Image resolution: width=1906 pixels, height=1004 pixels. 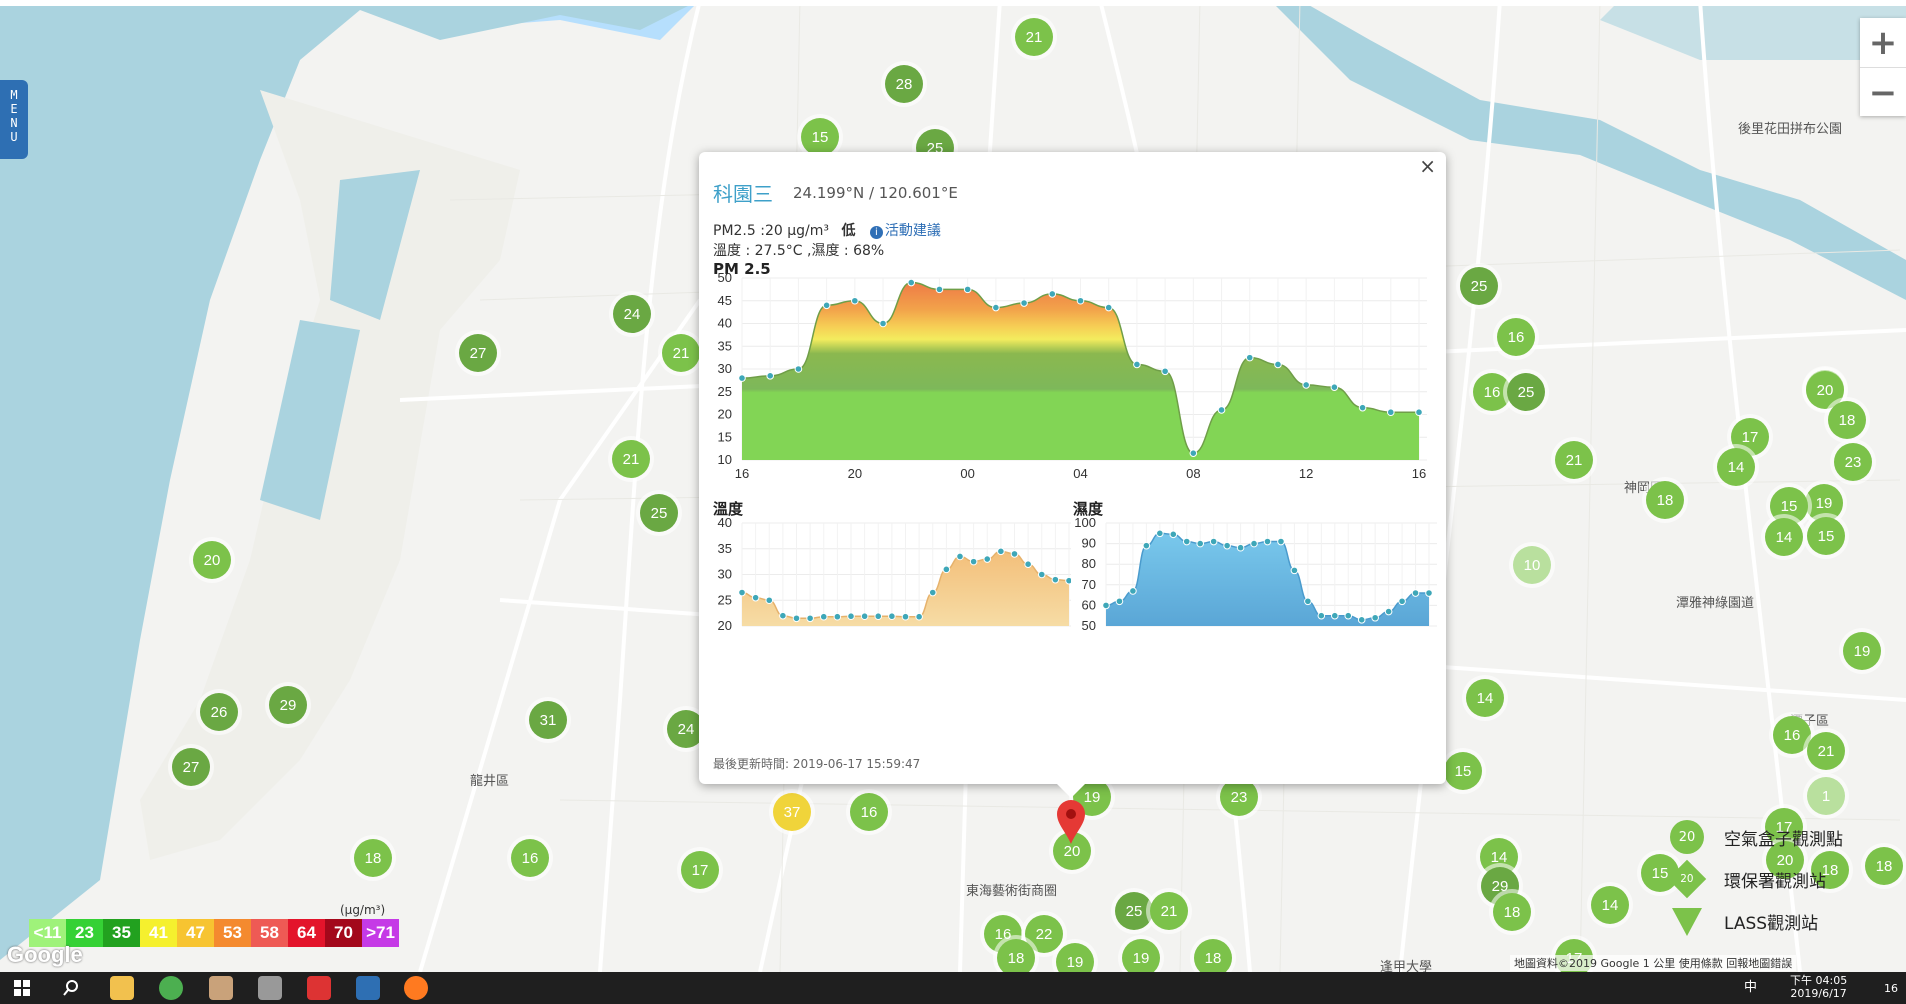 What do you see at coordinates (548, 720) in the screenshot?
I see `station-marker: 31` at bounding box center [548, 720].